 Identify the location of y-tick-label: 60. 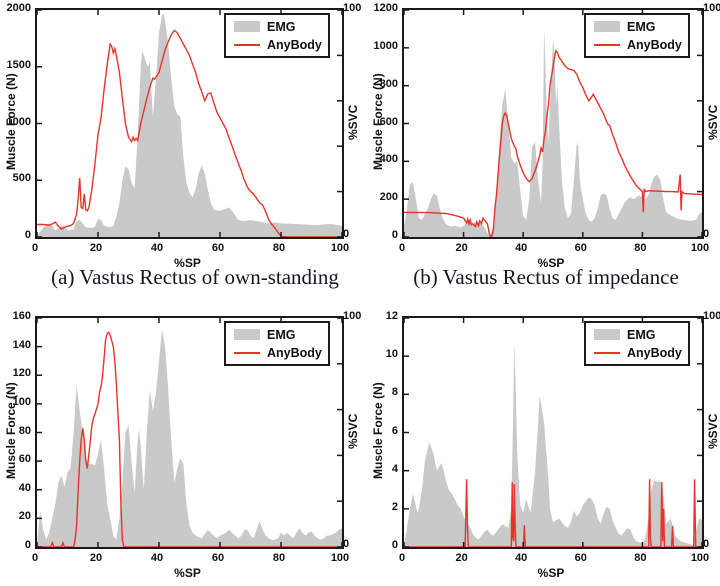
(24, 459).